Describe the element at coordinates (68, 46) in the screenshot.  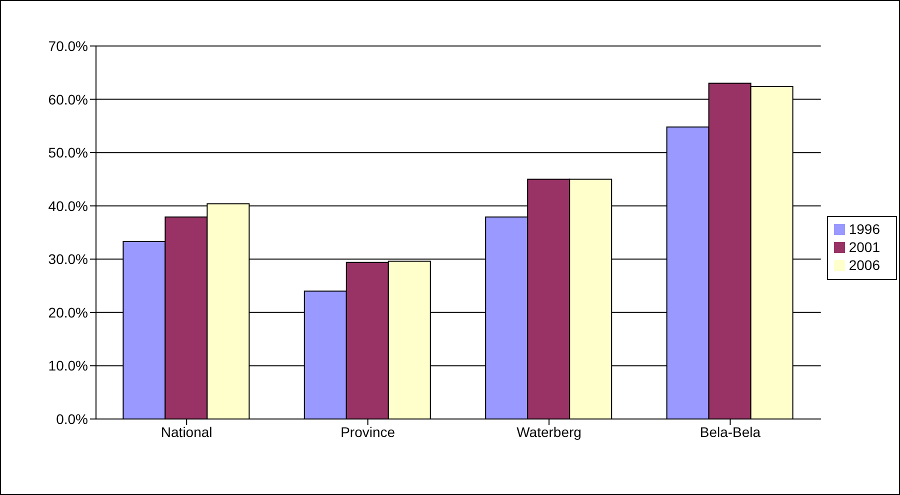
I see `y-tick-label: 70.0%` at that location.